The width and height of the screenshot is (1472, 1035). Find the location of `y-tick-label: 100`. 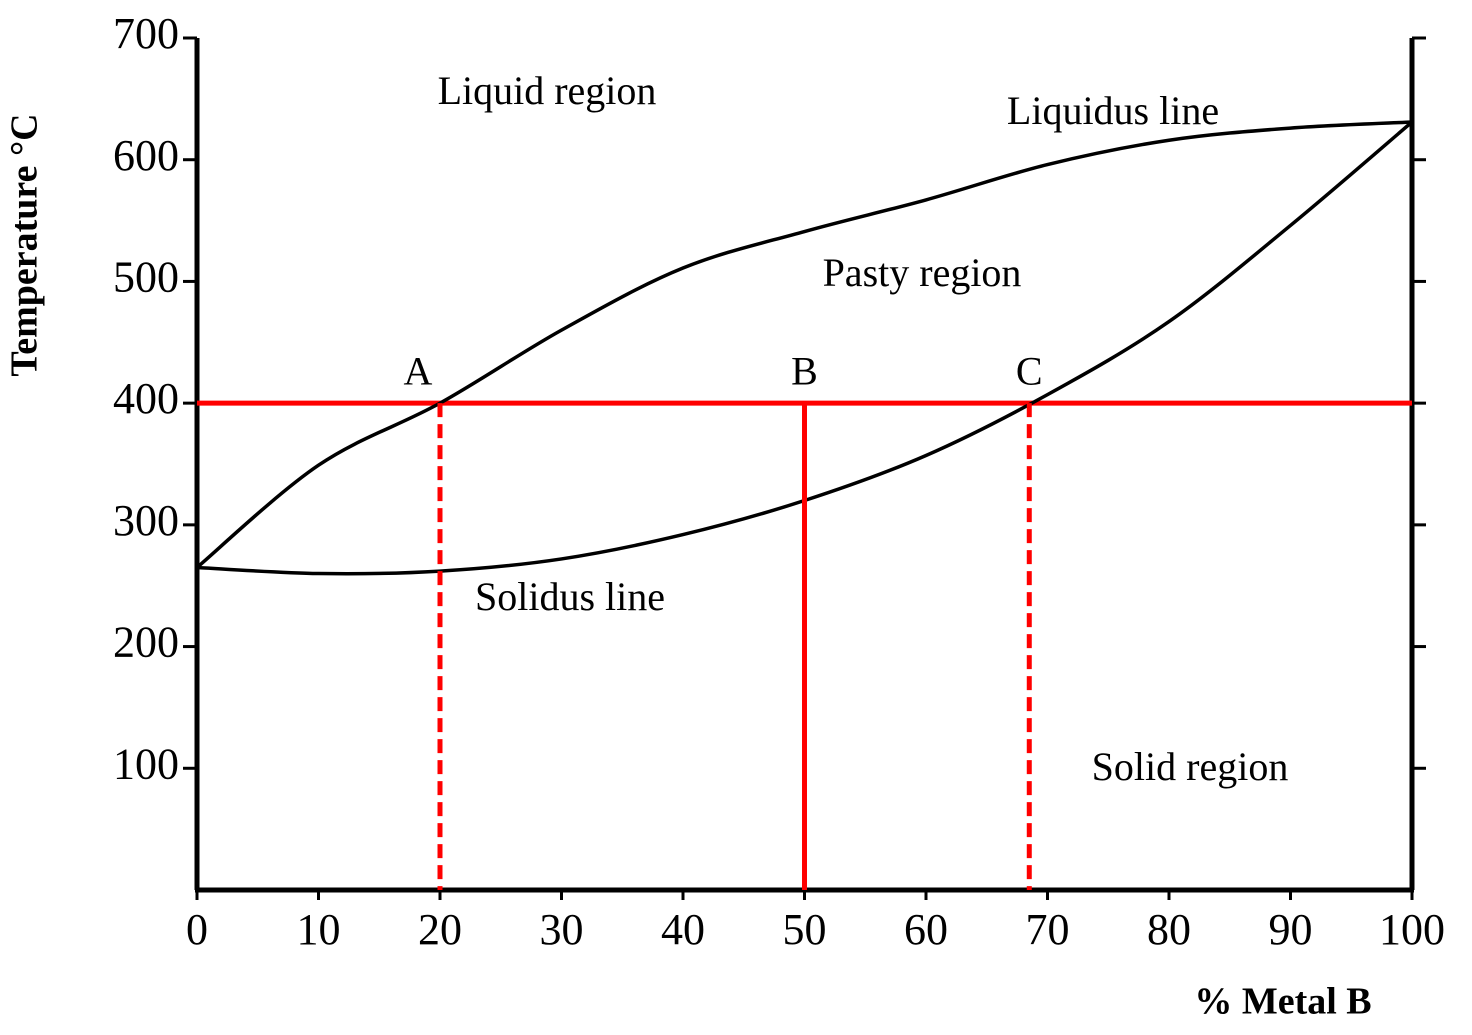

y-tick-label: 100 is located at coordinates (146, 763).